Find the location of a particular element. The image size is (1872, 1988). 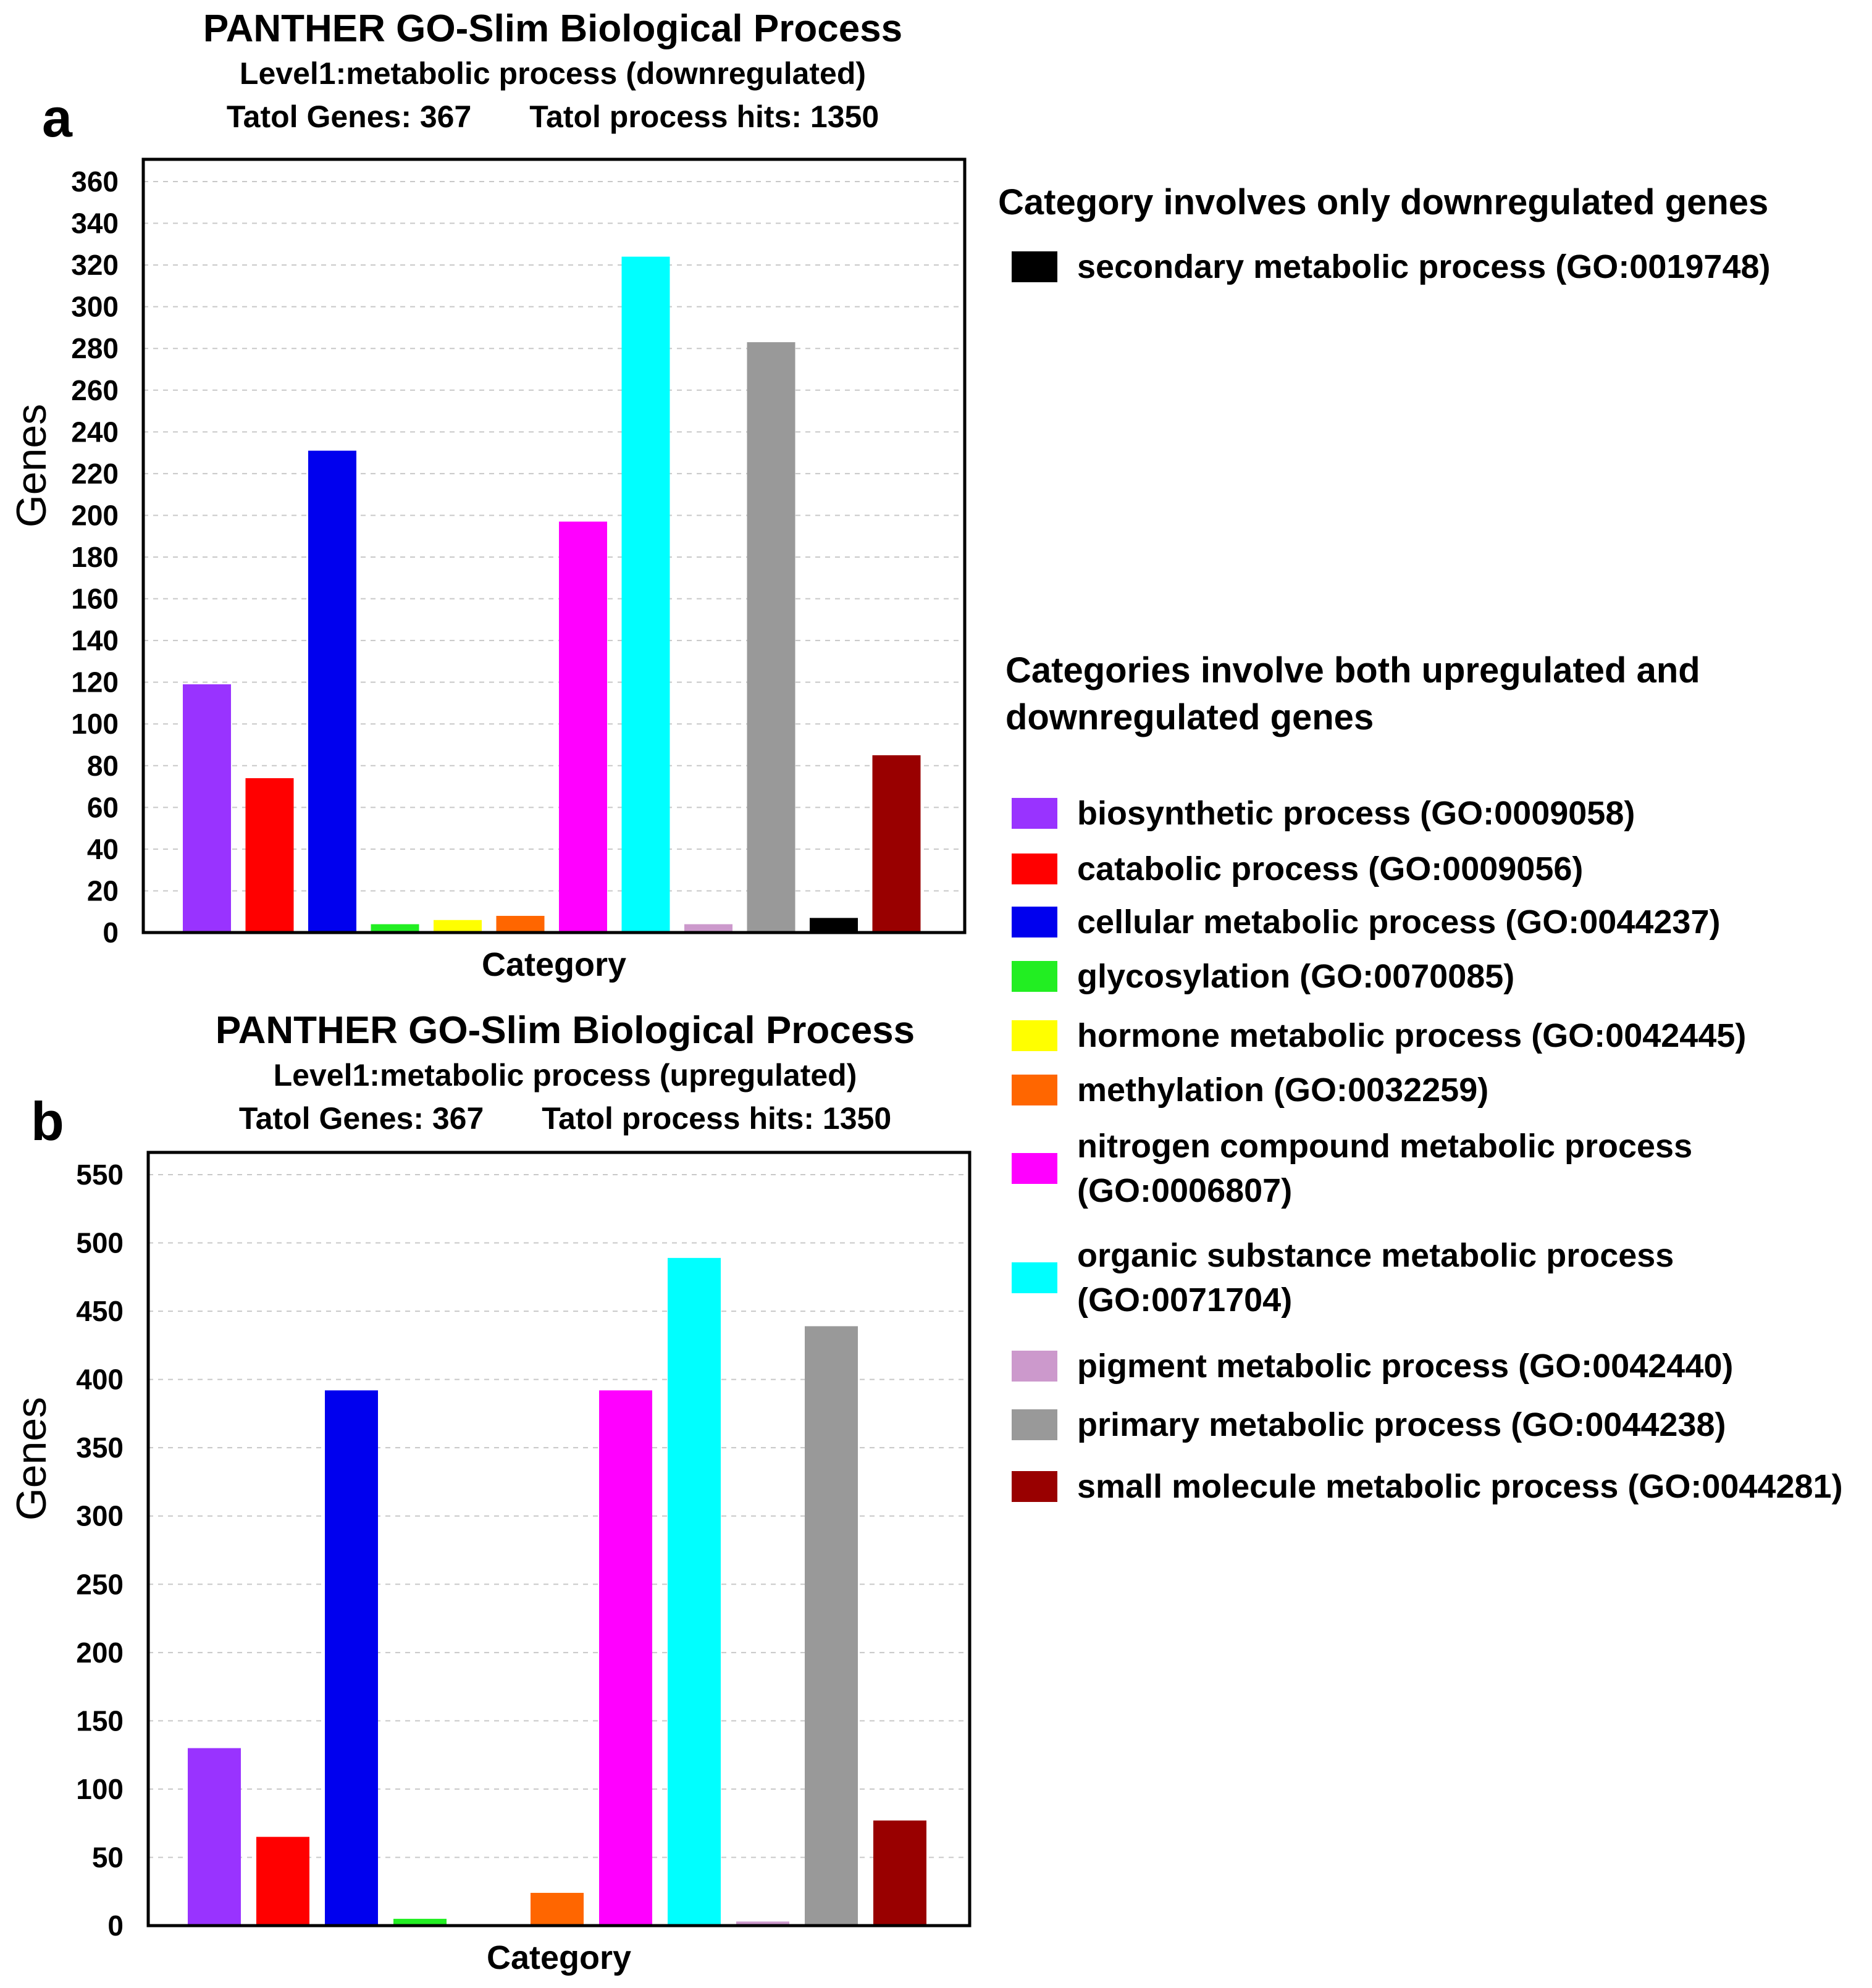

legend-label: methylation (GO:0032259) is located at coordinates (1283, 1090).